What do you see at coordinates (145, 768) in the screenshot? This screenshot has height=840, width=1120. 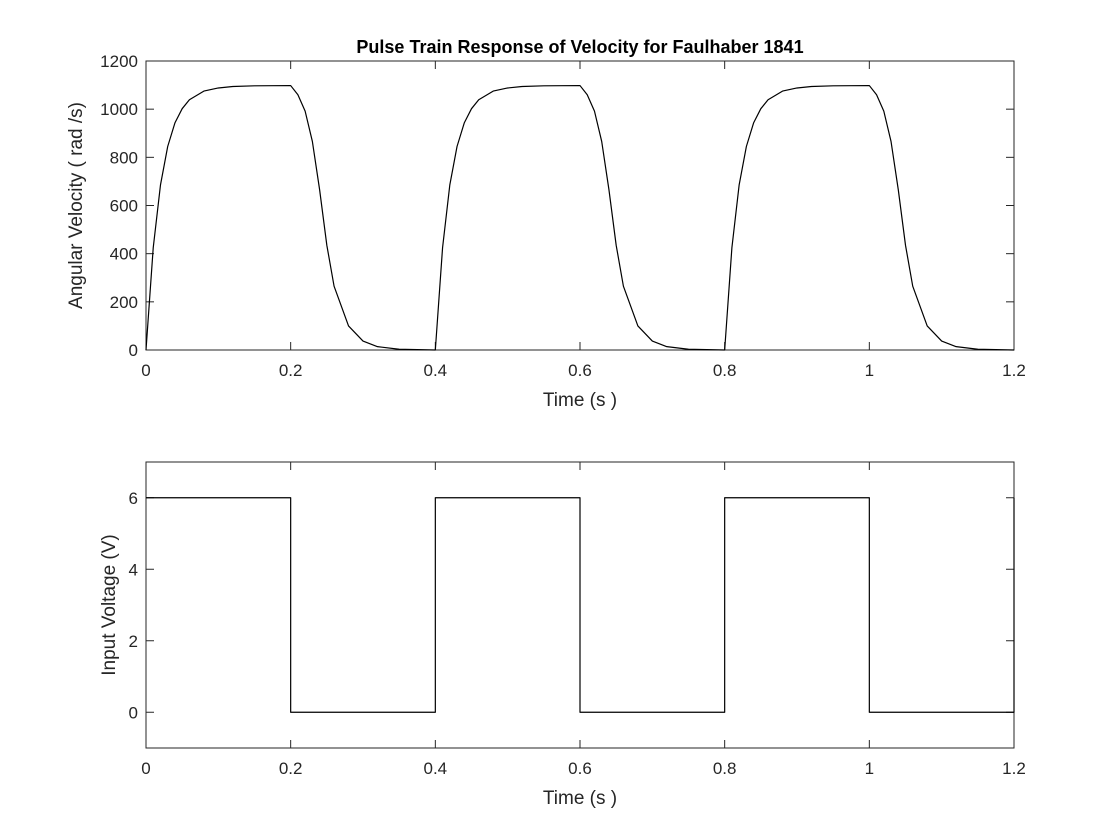 I see `chart2-x-tick-label: 0` at bounding box center [145, 768].